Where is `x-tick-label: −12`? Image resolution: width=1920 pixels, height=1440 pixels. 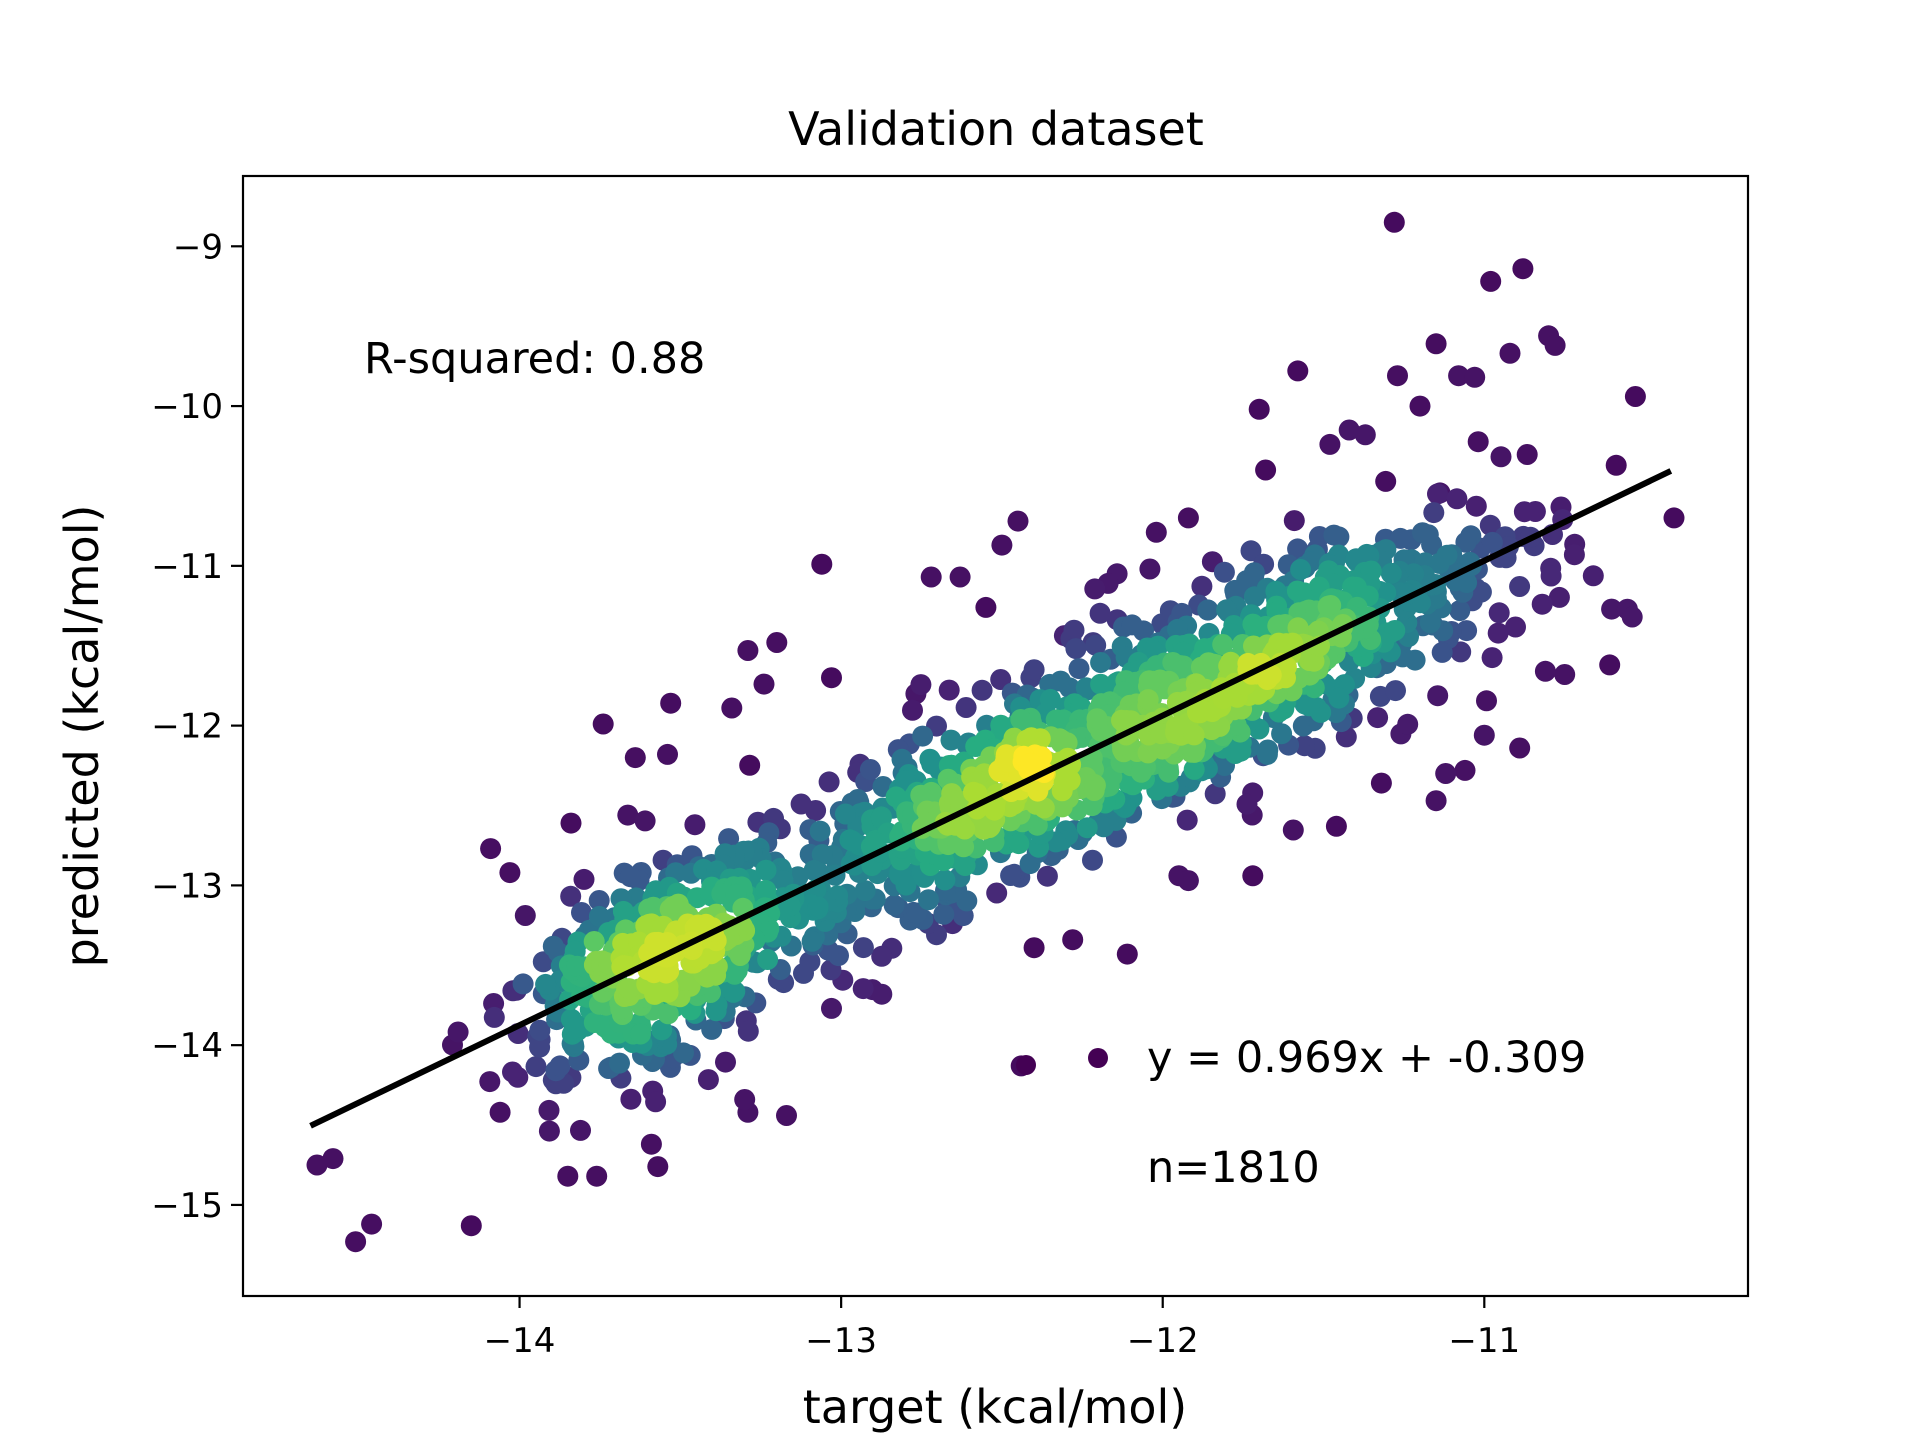
x-tick-label: −12 is located at coordinates (1163, 1341).